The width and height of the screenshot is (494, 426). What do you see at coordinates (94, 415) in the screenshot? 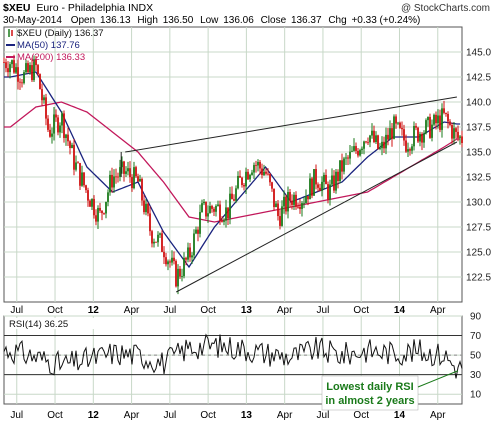
I see `rsi-xtick-label: 12` at bounding box center [94, 415].